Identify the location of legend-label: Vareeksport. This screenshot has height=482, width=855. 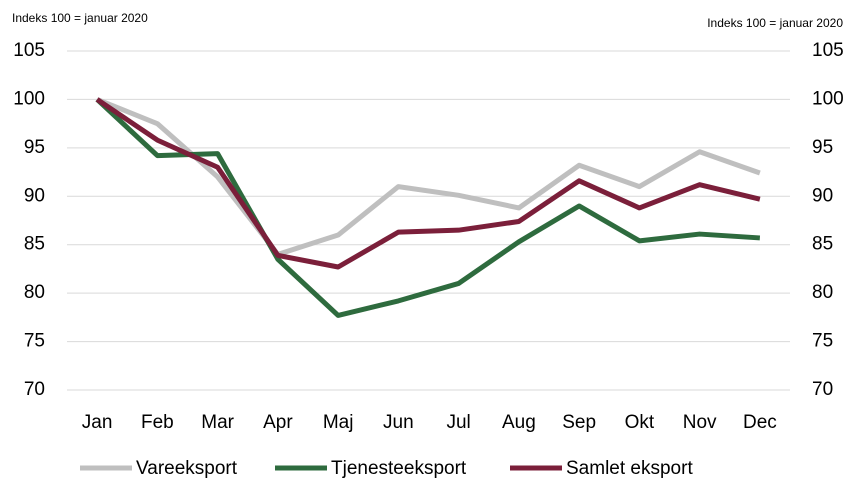
(187, 468).